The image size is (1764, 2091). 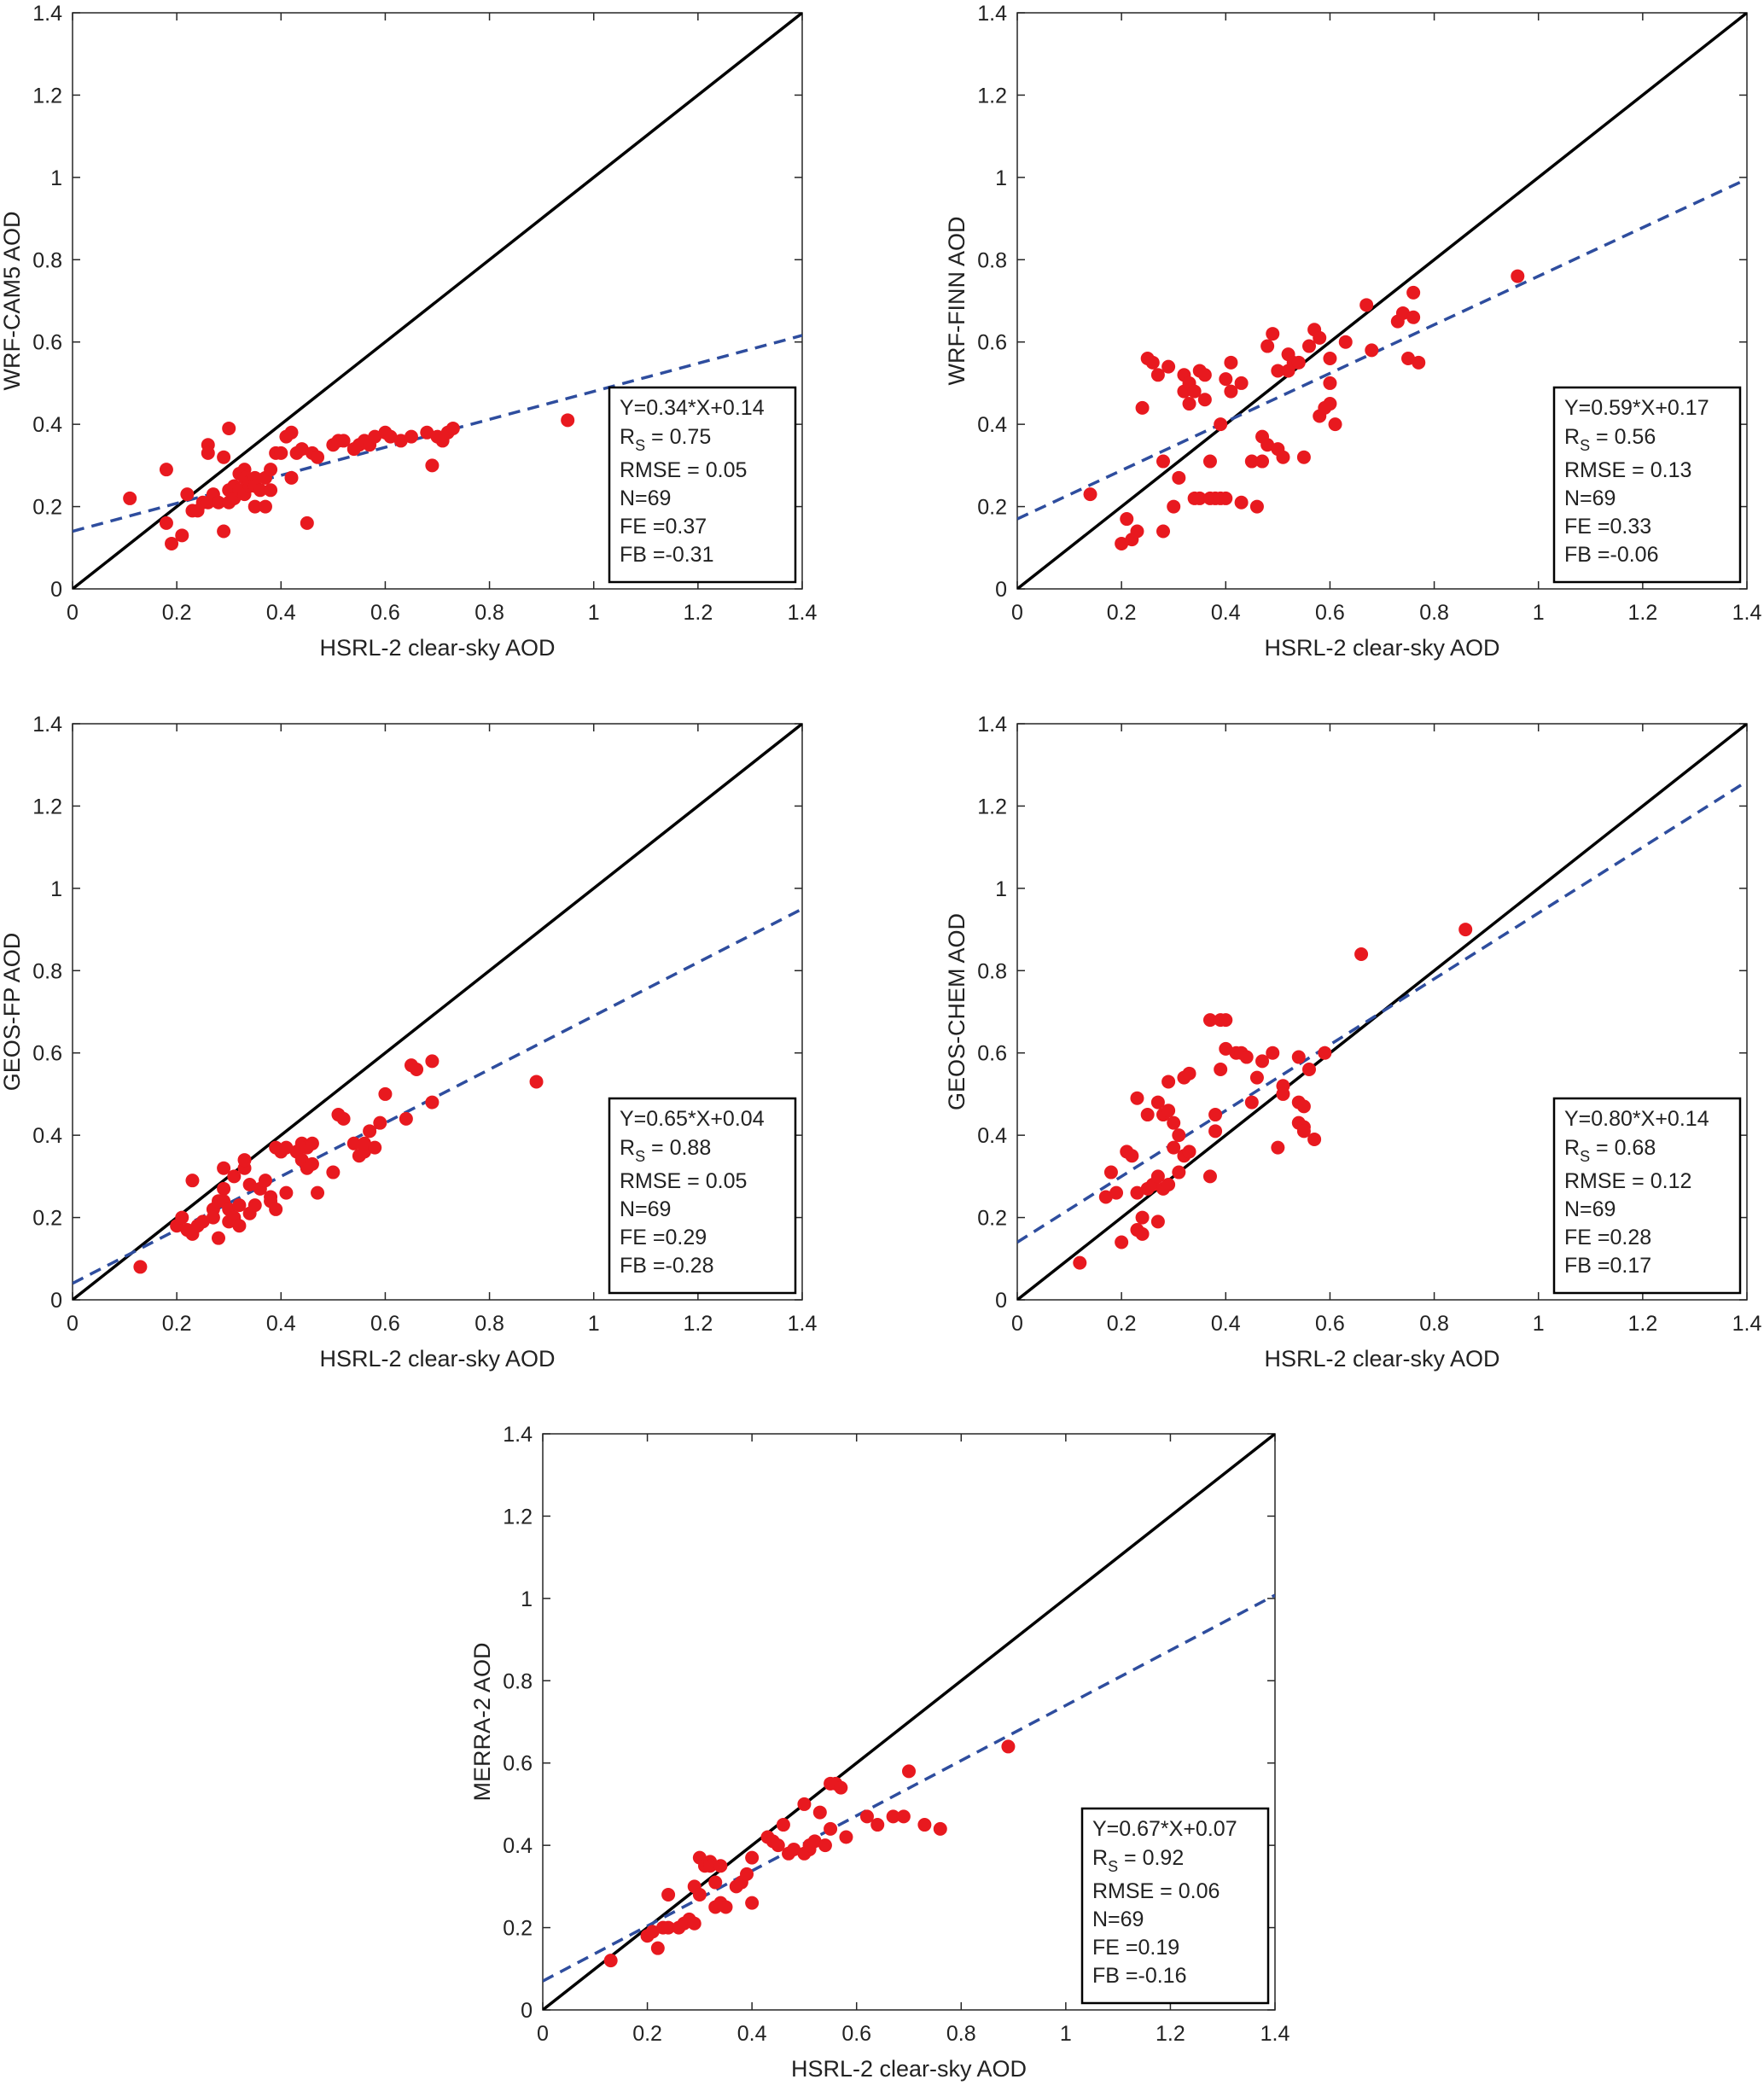 I want to click on stat-line: RMSE = 0.13, so click(x=1628, y=470).